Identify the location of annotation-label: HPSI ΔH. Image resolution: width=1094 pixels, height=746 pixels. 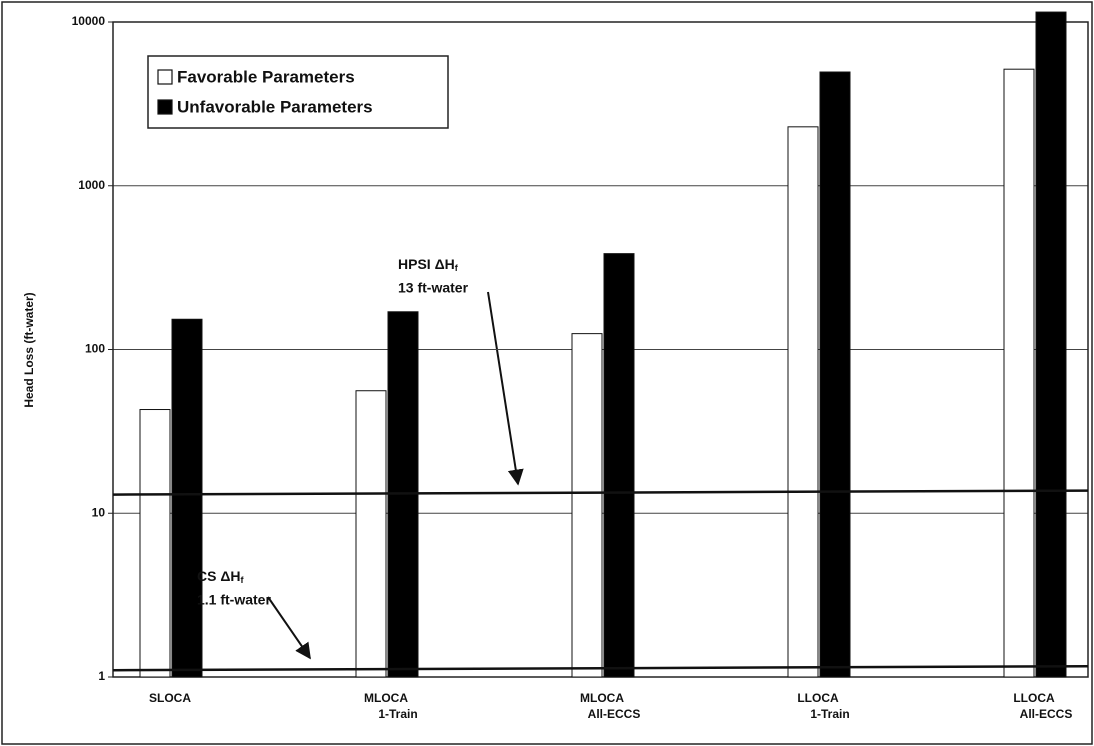
(426, 264).